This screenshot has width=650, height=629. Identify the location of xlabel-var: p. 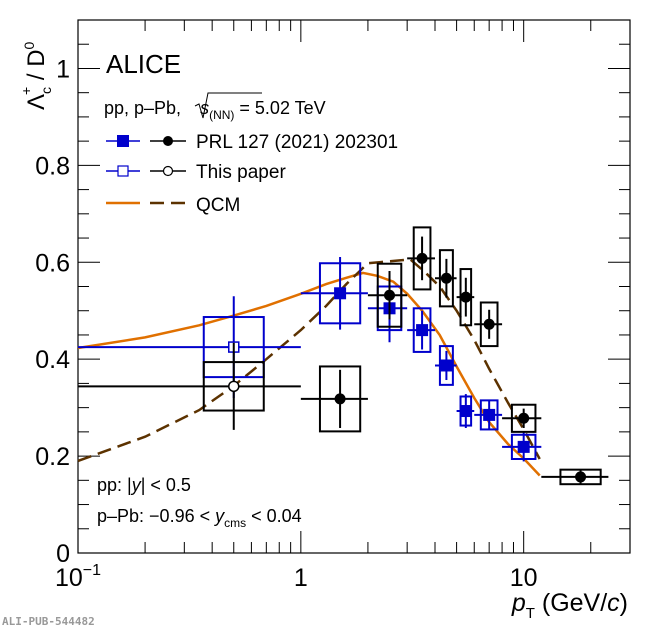
(518, 603).